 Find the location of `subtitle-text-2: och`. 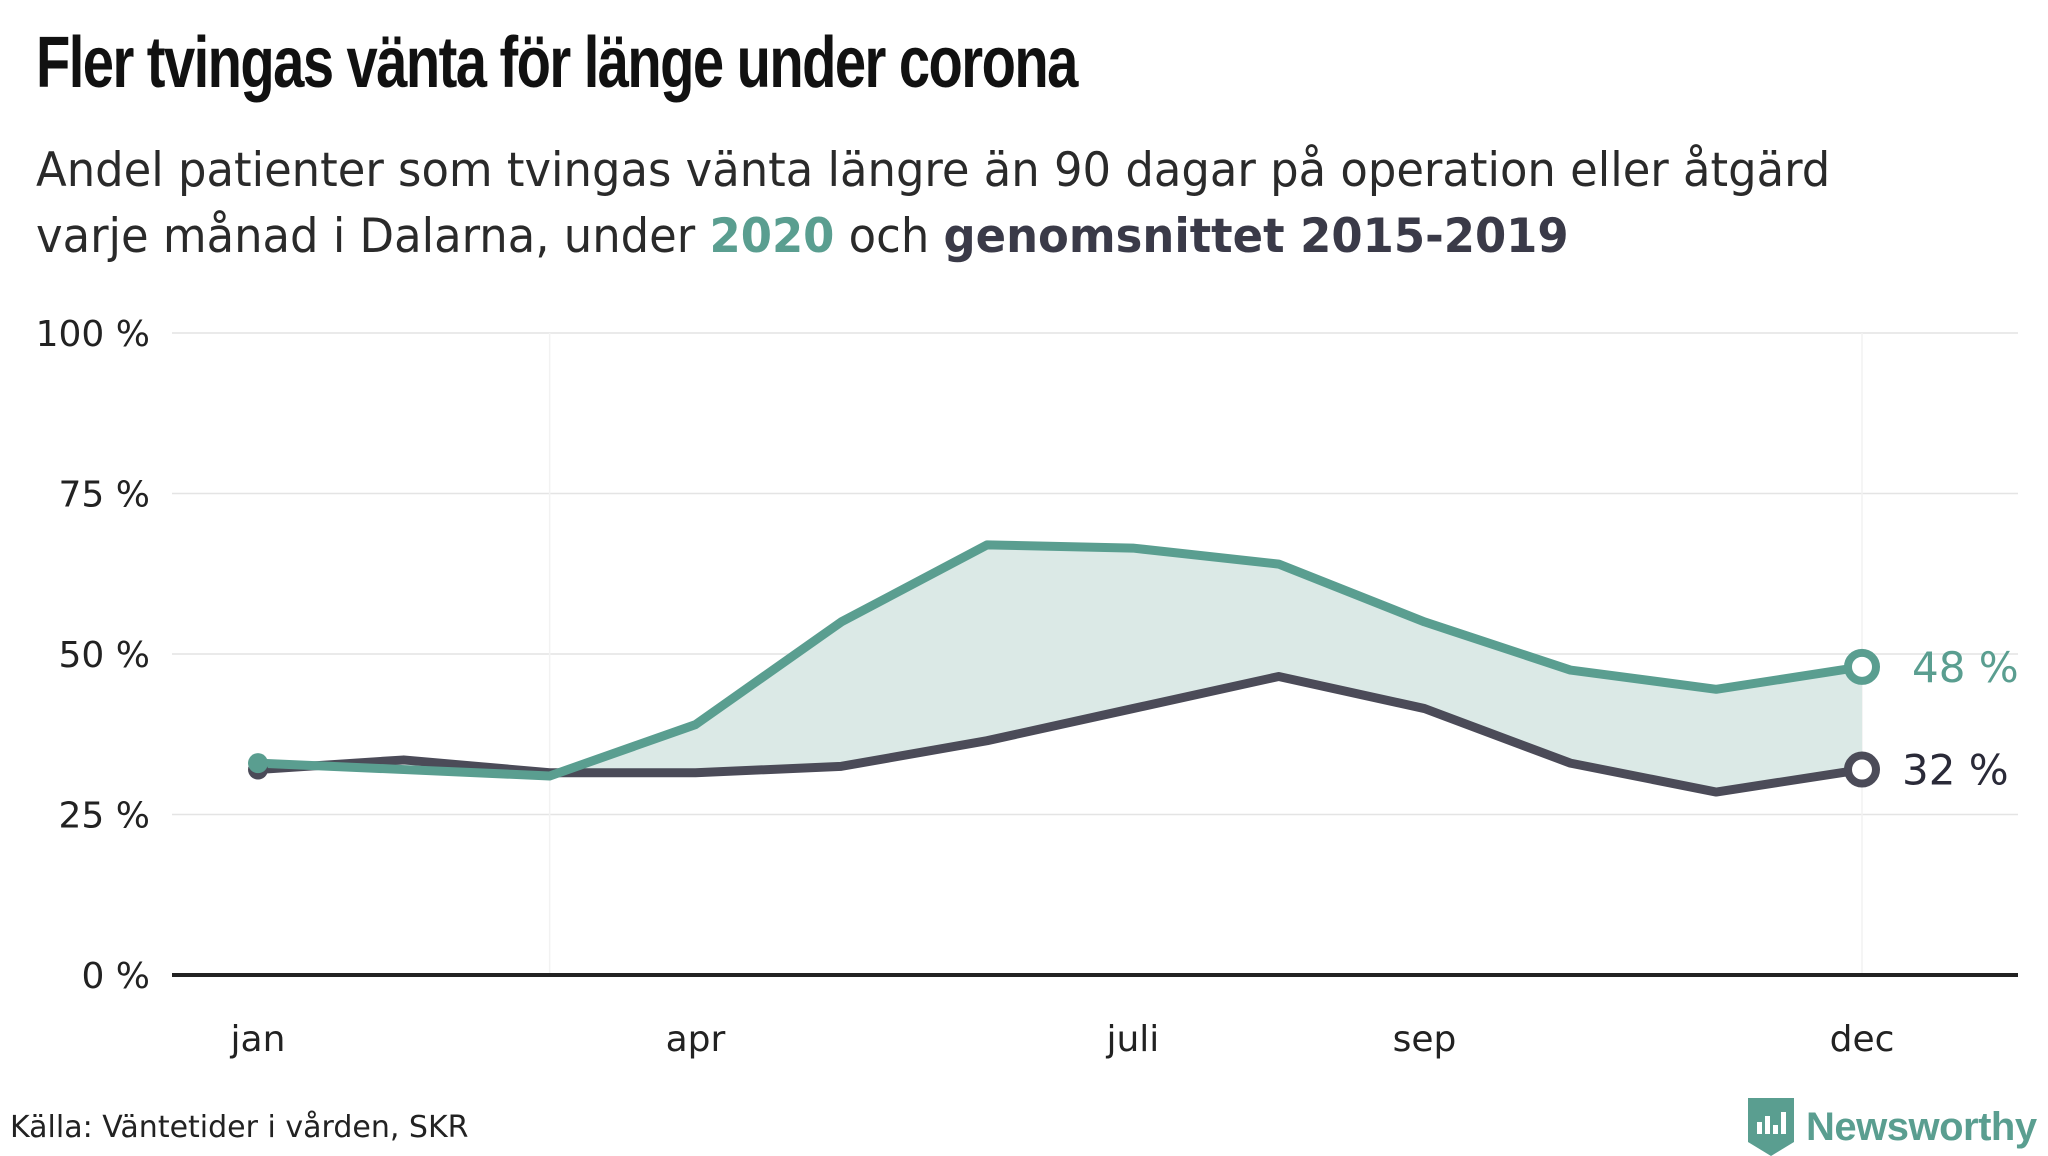

subtitle-text-2: och is located at coordinates (889, 236).